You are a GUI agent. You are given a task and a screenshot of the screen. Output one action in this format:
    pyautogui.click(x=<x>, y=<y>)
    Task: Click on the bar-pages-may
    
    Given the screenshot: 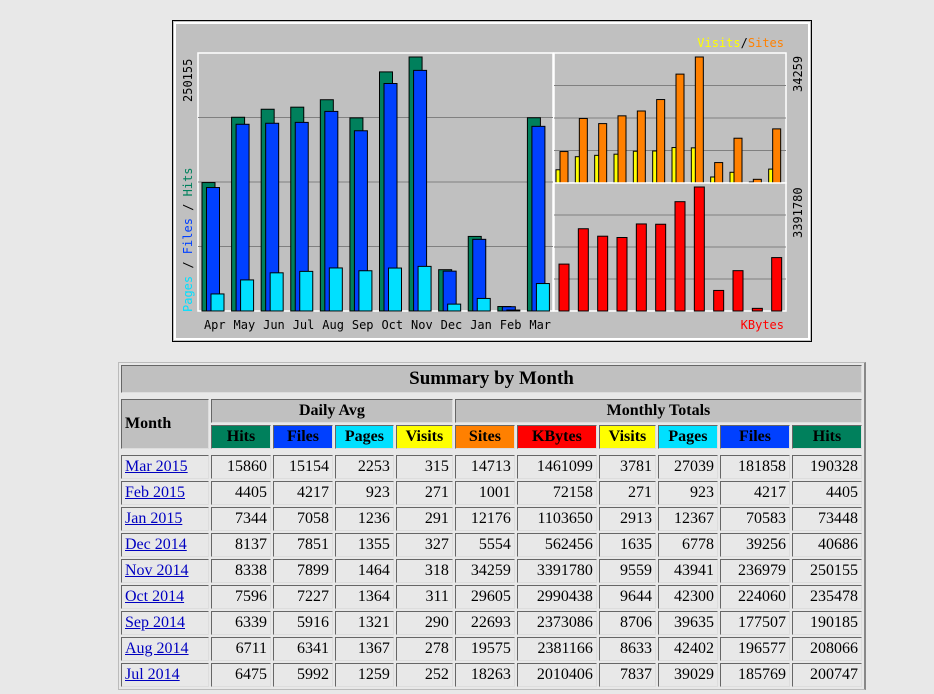 What is the action you would take?
    pyautogui.click(x=247, y=295)
    